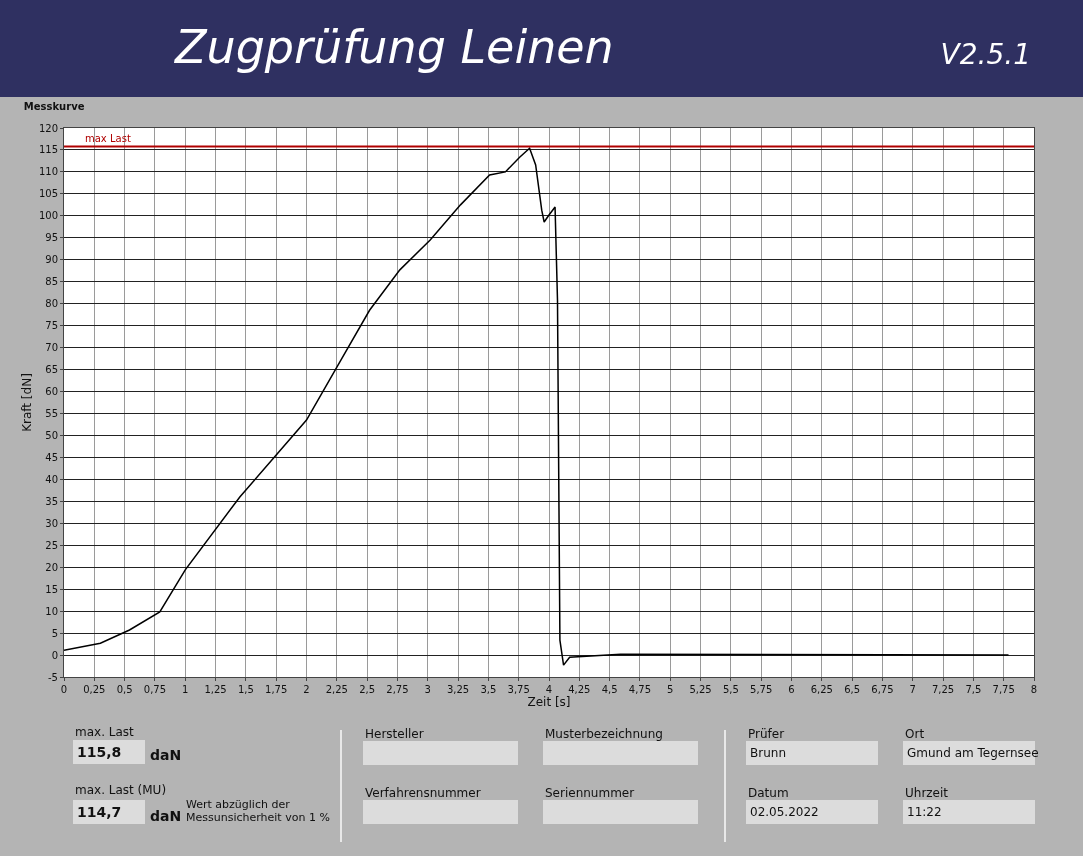 This screenshot has height=856, width=1083. Describe the element at coordinates (54, 655) in the screenshot. I see `y-tick-label: 0` at that location.